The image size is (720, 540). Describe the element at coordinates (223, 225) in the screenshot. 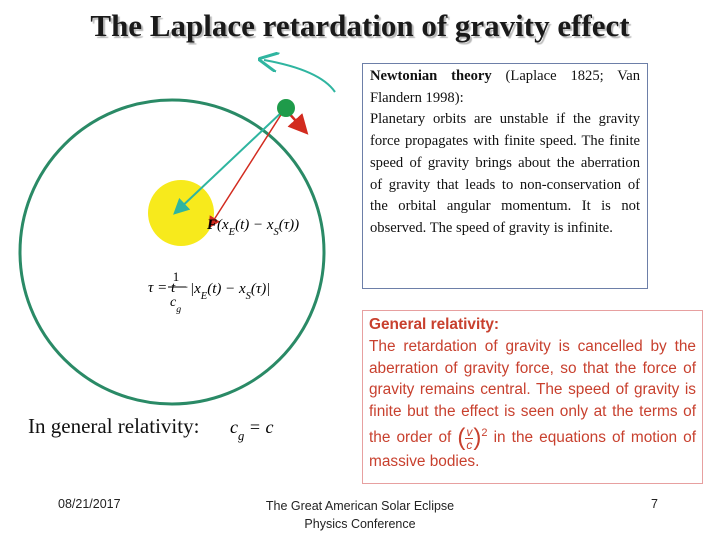

I see `formula-part: (x` at that location.